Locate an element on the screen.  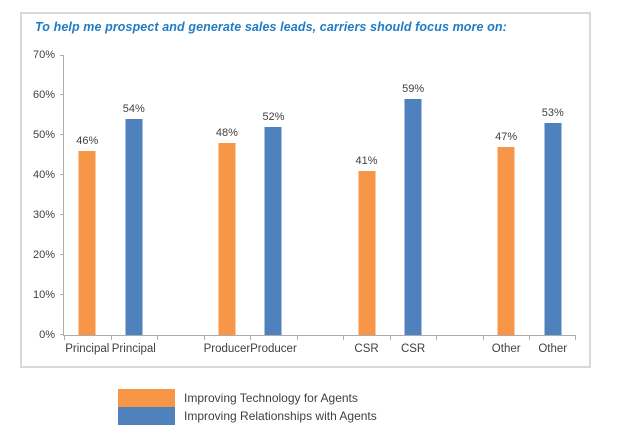
bar-value-label: 52% is located at coordinates (273, 117).